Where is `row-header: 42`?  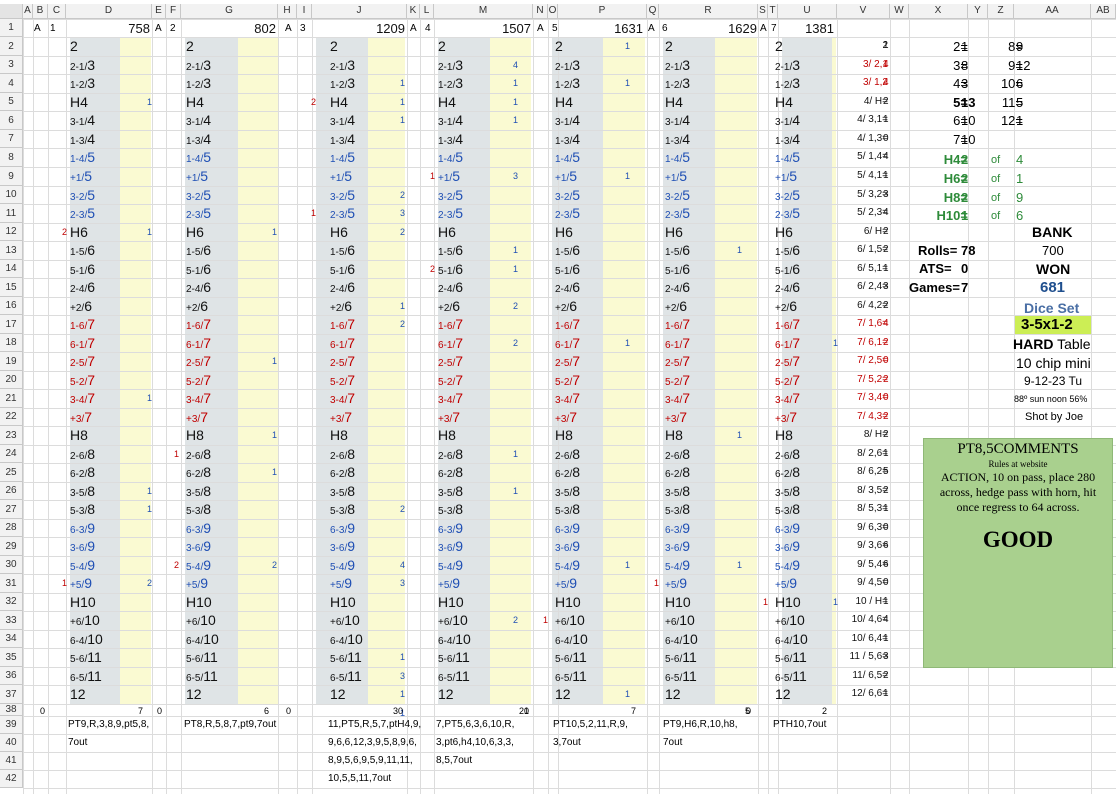 row-header: 42 is located at coordinates (11, 779).